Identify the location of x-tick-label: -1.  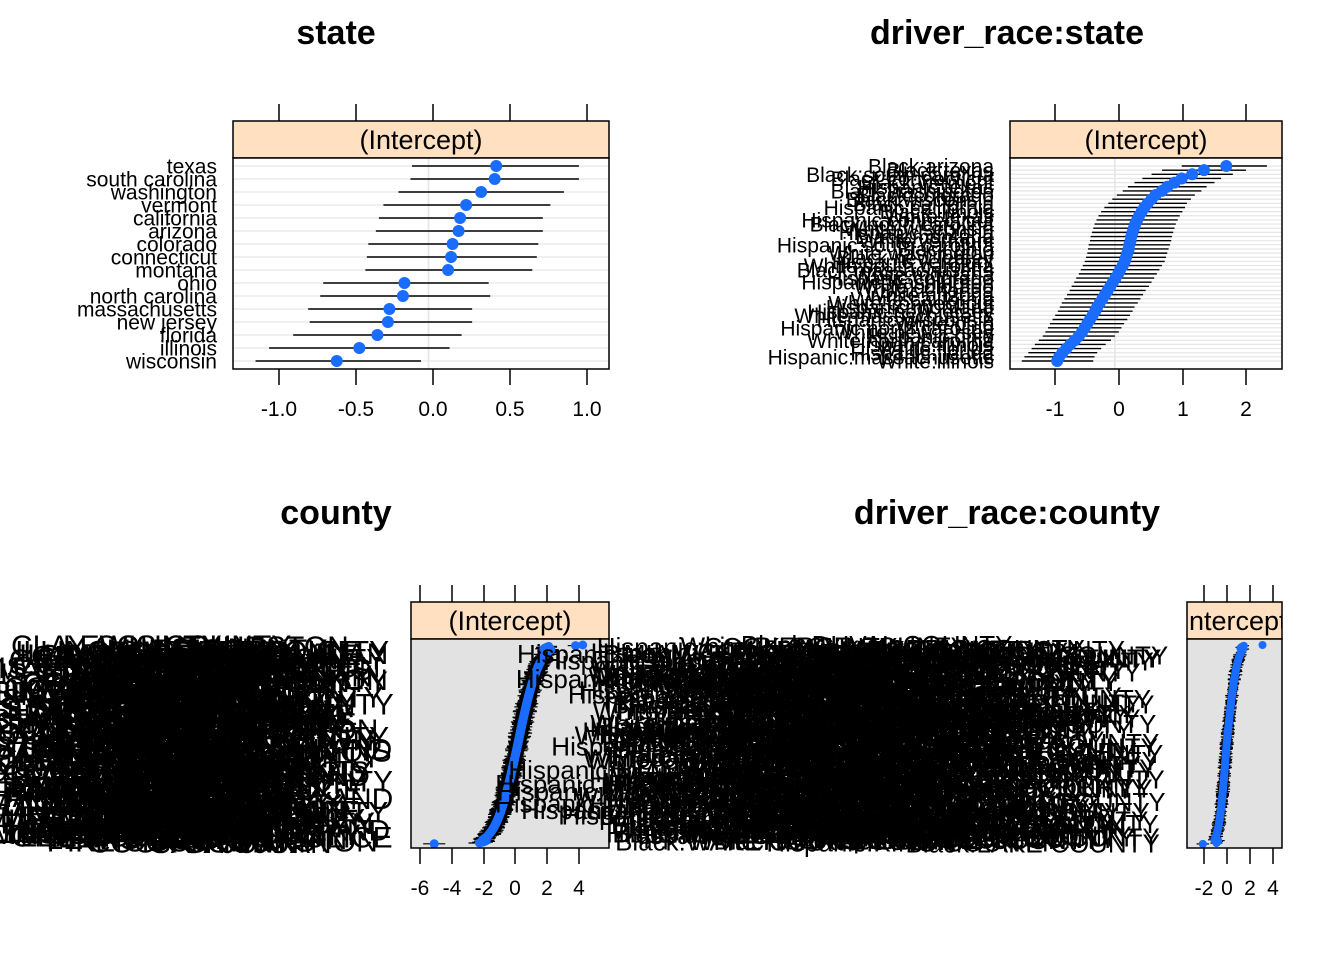
(1055, 409).